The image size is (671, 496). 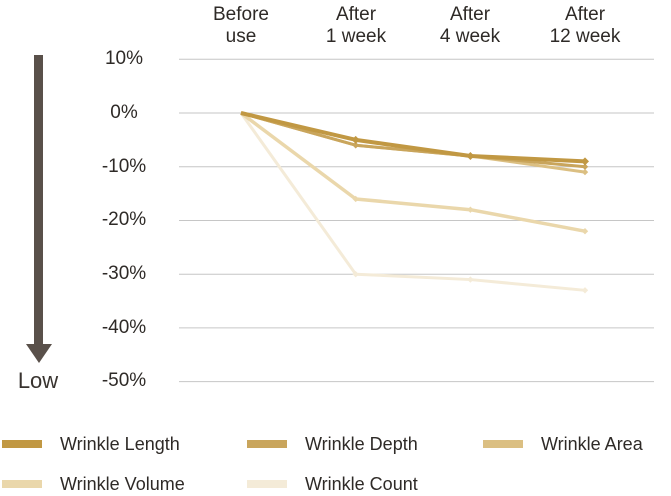 What do you see at coordinates (124, 219) in the screenshot?
I see `y-tick-label: -20%` at bounding box center [124, 219].